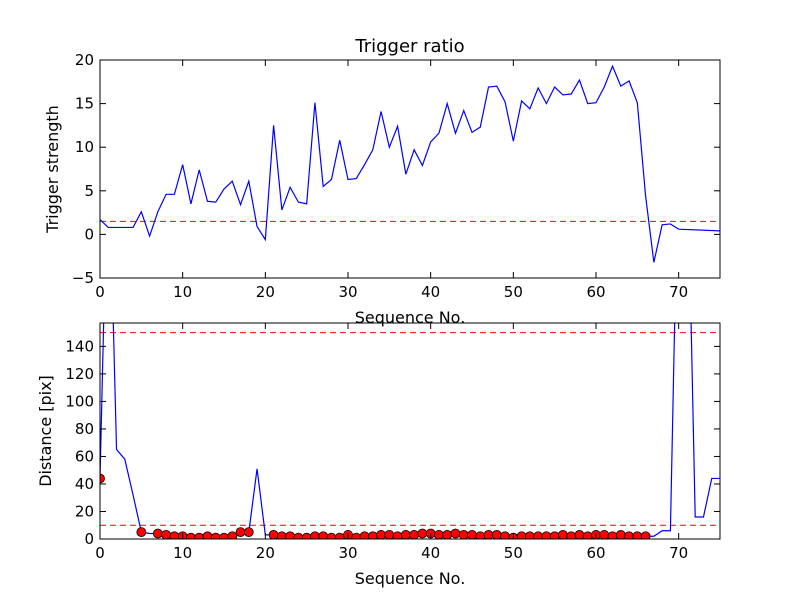 This screenshot has height=600, width=800. What do you see at coordinates (84, 147) in the screenshot?
I see `top-y-tick-label: 10` at bounding box center [84, 147].